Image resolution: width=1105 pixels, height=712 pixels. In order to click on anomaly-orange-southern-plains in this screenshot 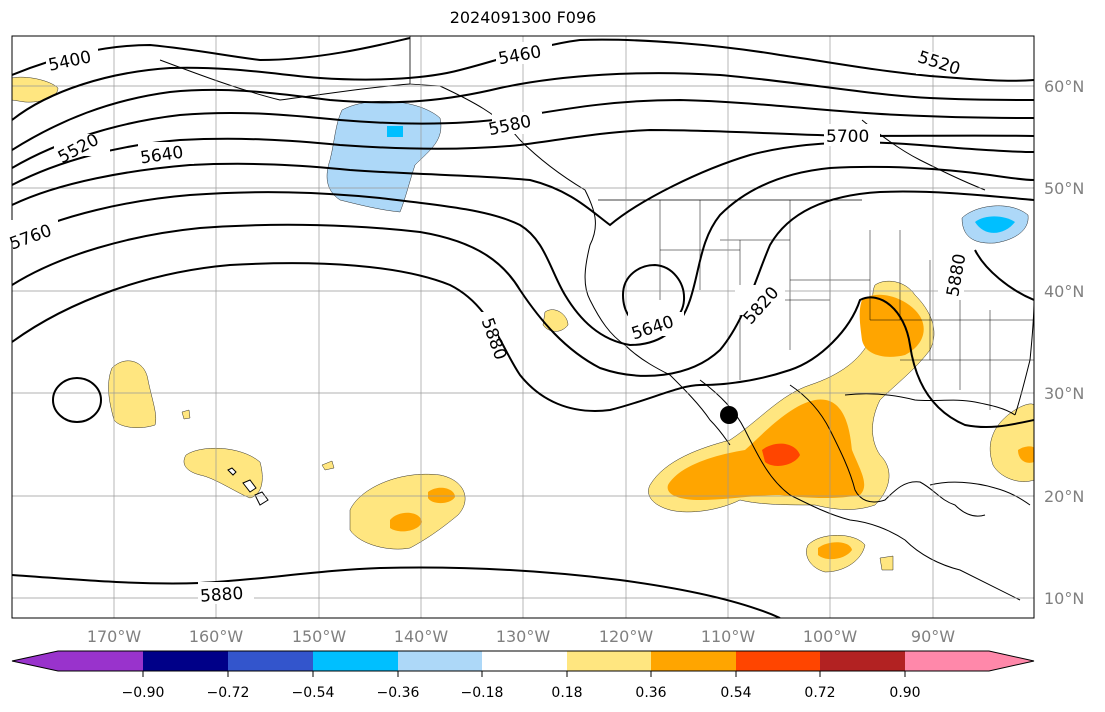, I will do `click(891, 325)`.